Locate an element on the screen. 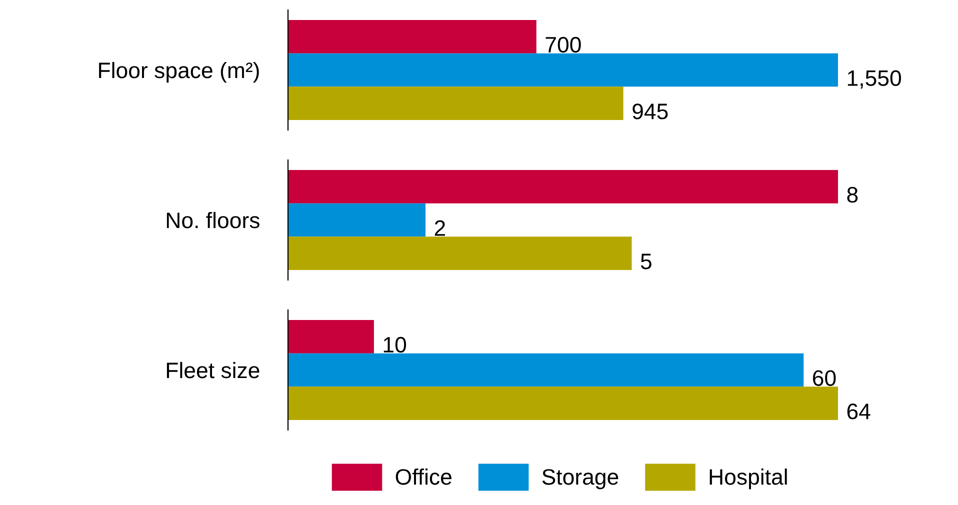 The height and width of the screenshot is (505, 958). y-tick-label: Fleet size is located at coordinates (213, 370).